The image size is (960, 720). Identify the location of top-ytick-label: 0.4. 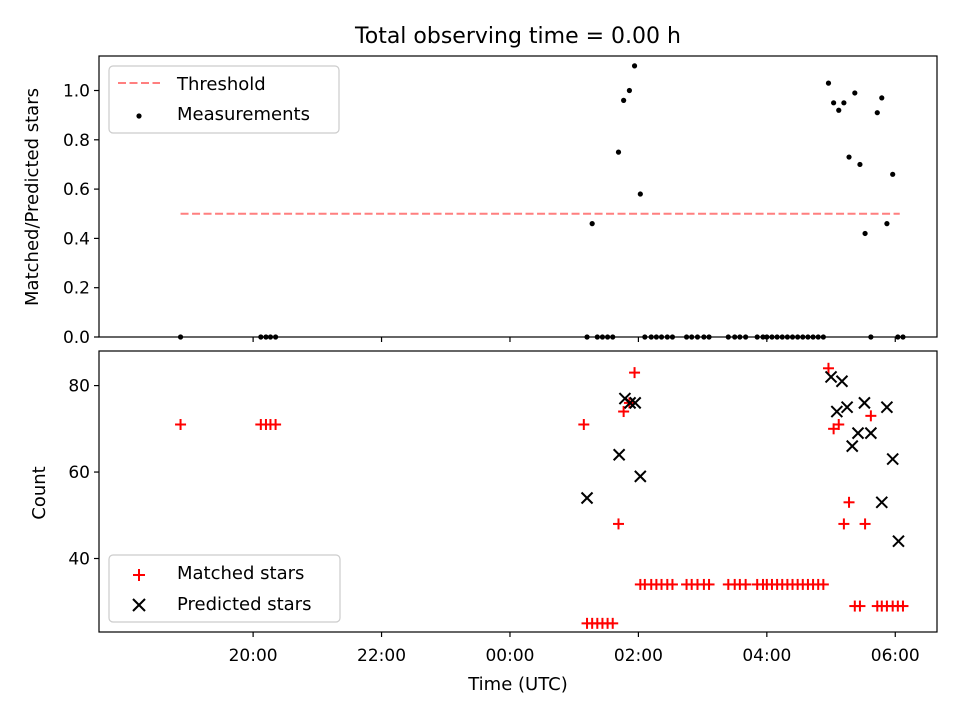
(76, 239).